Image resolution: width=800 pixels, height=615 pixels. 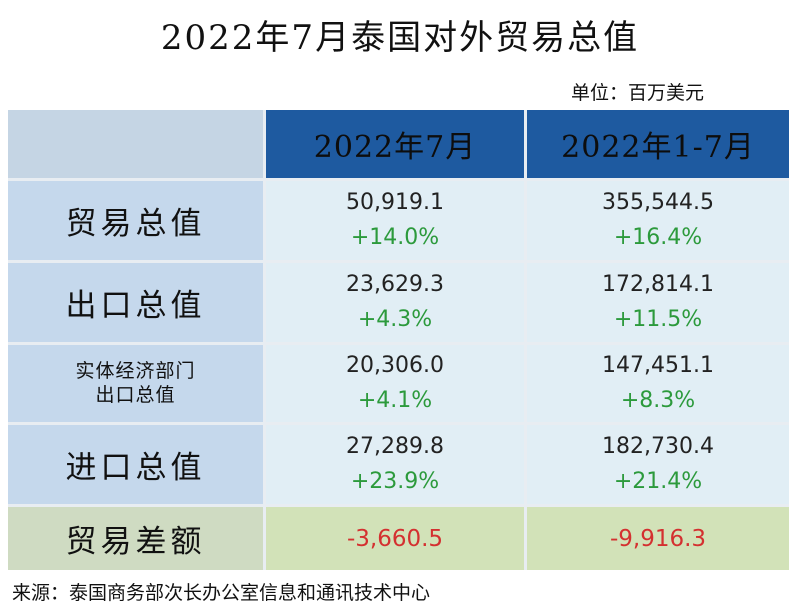 I want to click on row-label-imports: 进口总值, so click(x=135, y=464).